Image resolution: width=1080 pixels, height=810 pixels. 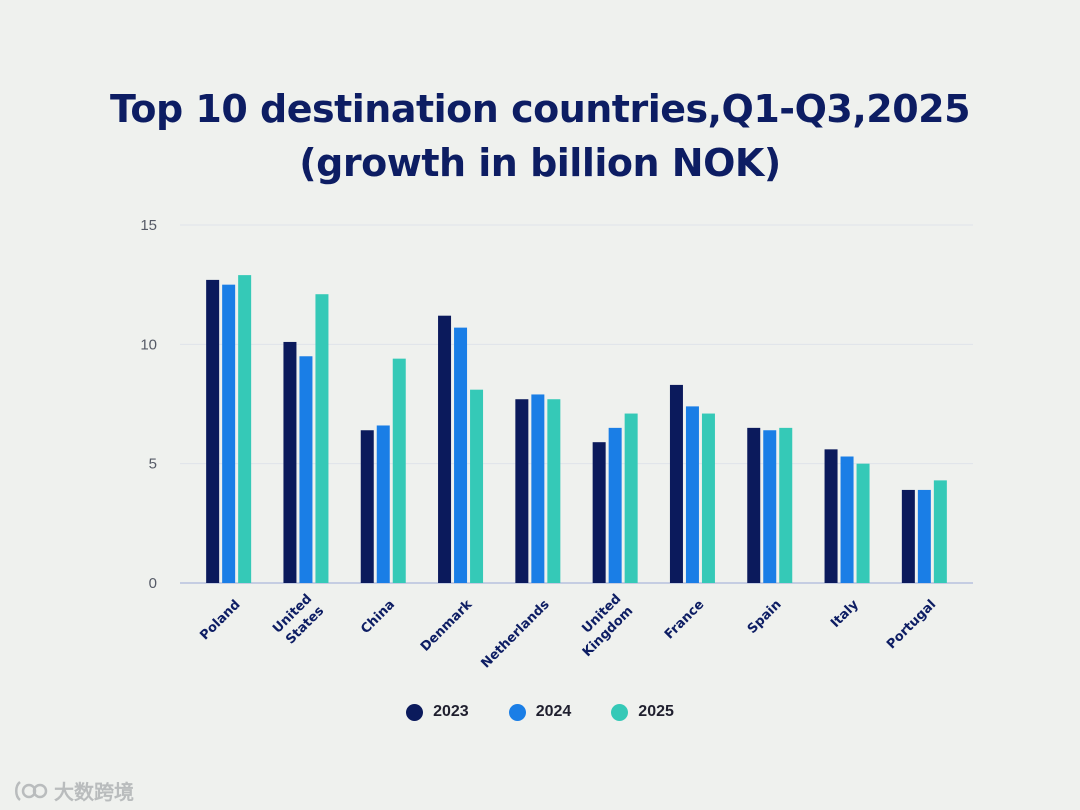 What do you see at coordinates (451, 711) in the screenshot?
I see `legend-label: 2023` at bounding box center [451, 711].